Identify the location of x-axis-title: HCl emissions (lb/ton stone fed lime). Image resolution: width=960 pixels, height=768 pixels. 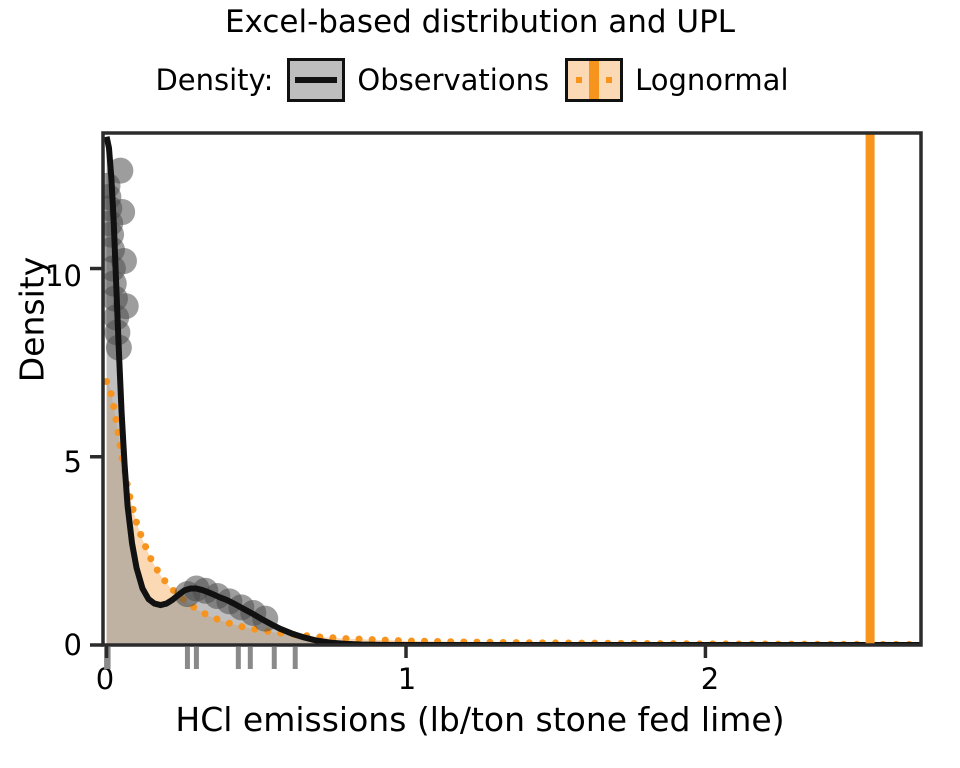
(480, 719).